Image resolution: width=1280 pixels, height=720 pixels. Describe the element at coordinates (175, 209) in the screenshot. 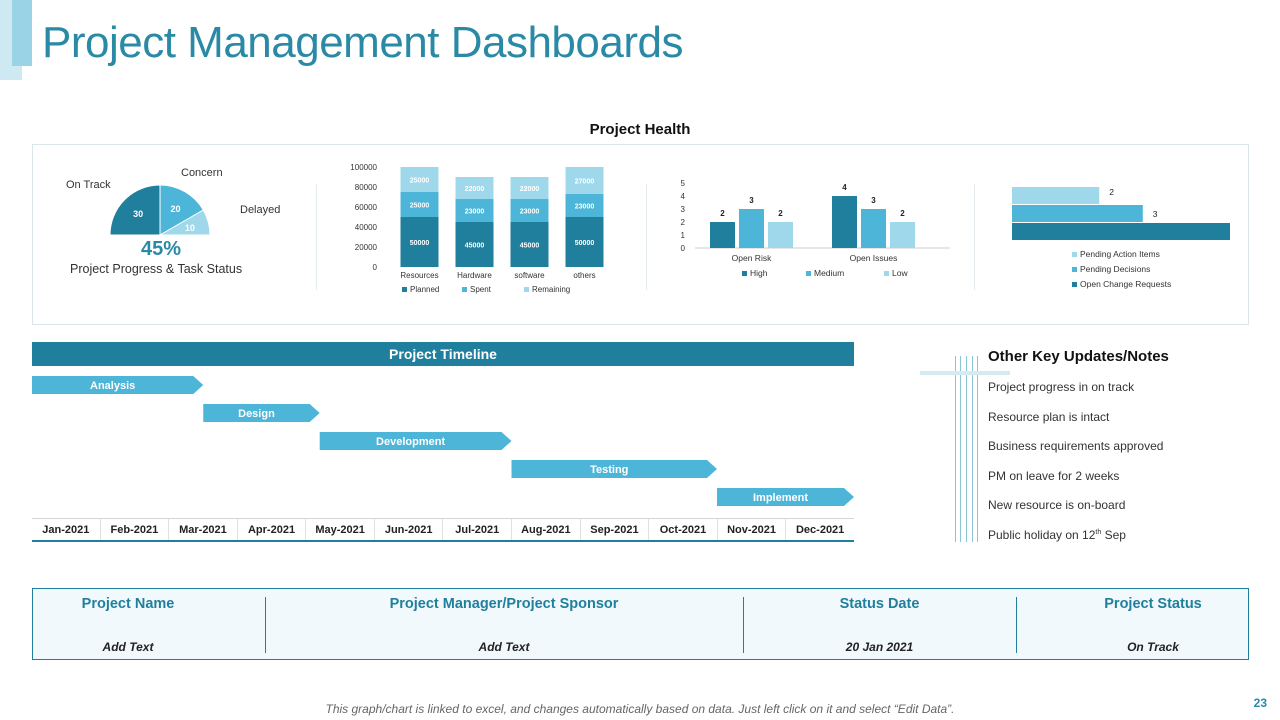

I see `semicircle-slice-label: 20` at that location.